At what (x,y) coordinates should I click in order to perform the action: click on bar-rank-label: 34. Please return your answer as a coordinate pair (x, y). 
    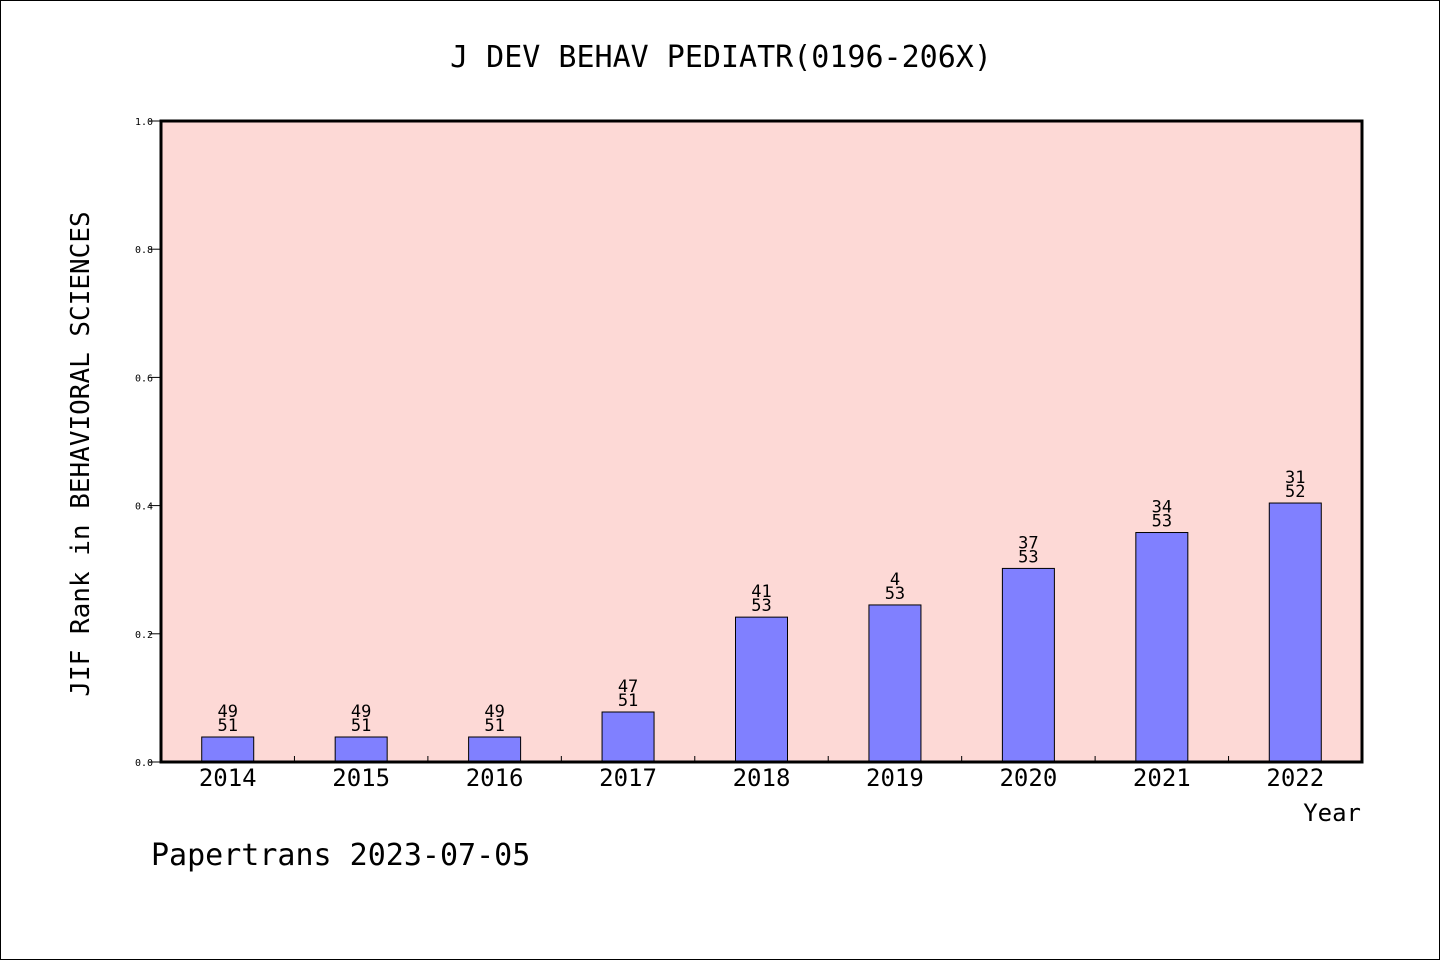
    Looking at the image, I should click on (1162, 508).